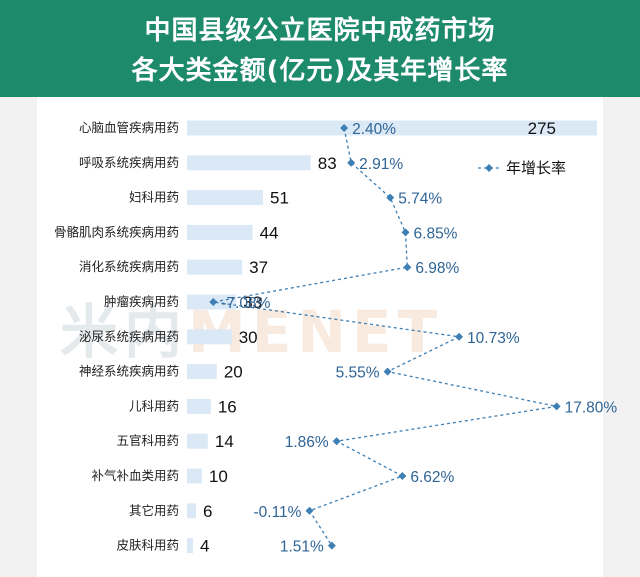 The height and width of the screenshot is (577, 640). Describe the element at coordinates (302, 547) in the screenshot. I see `growth-label: 1.51%` at that location.